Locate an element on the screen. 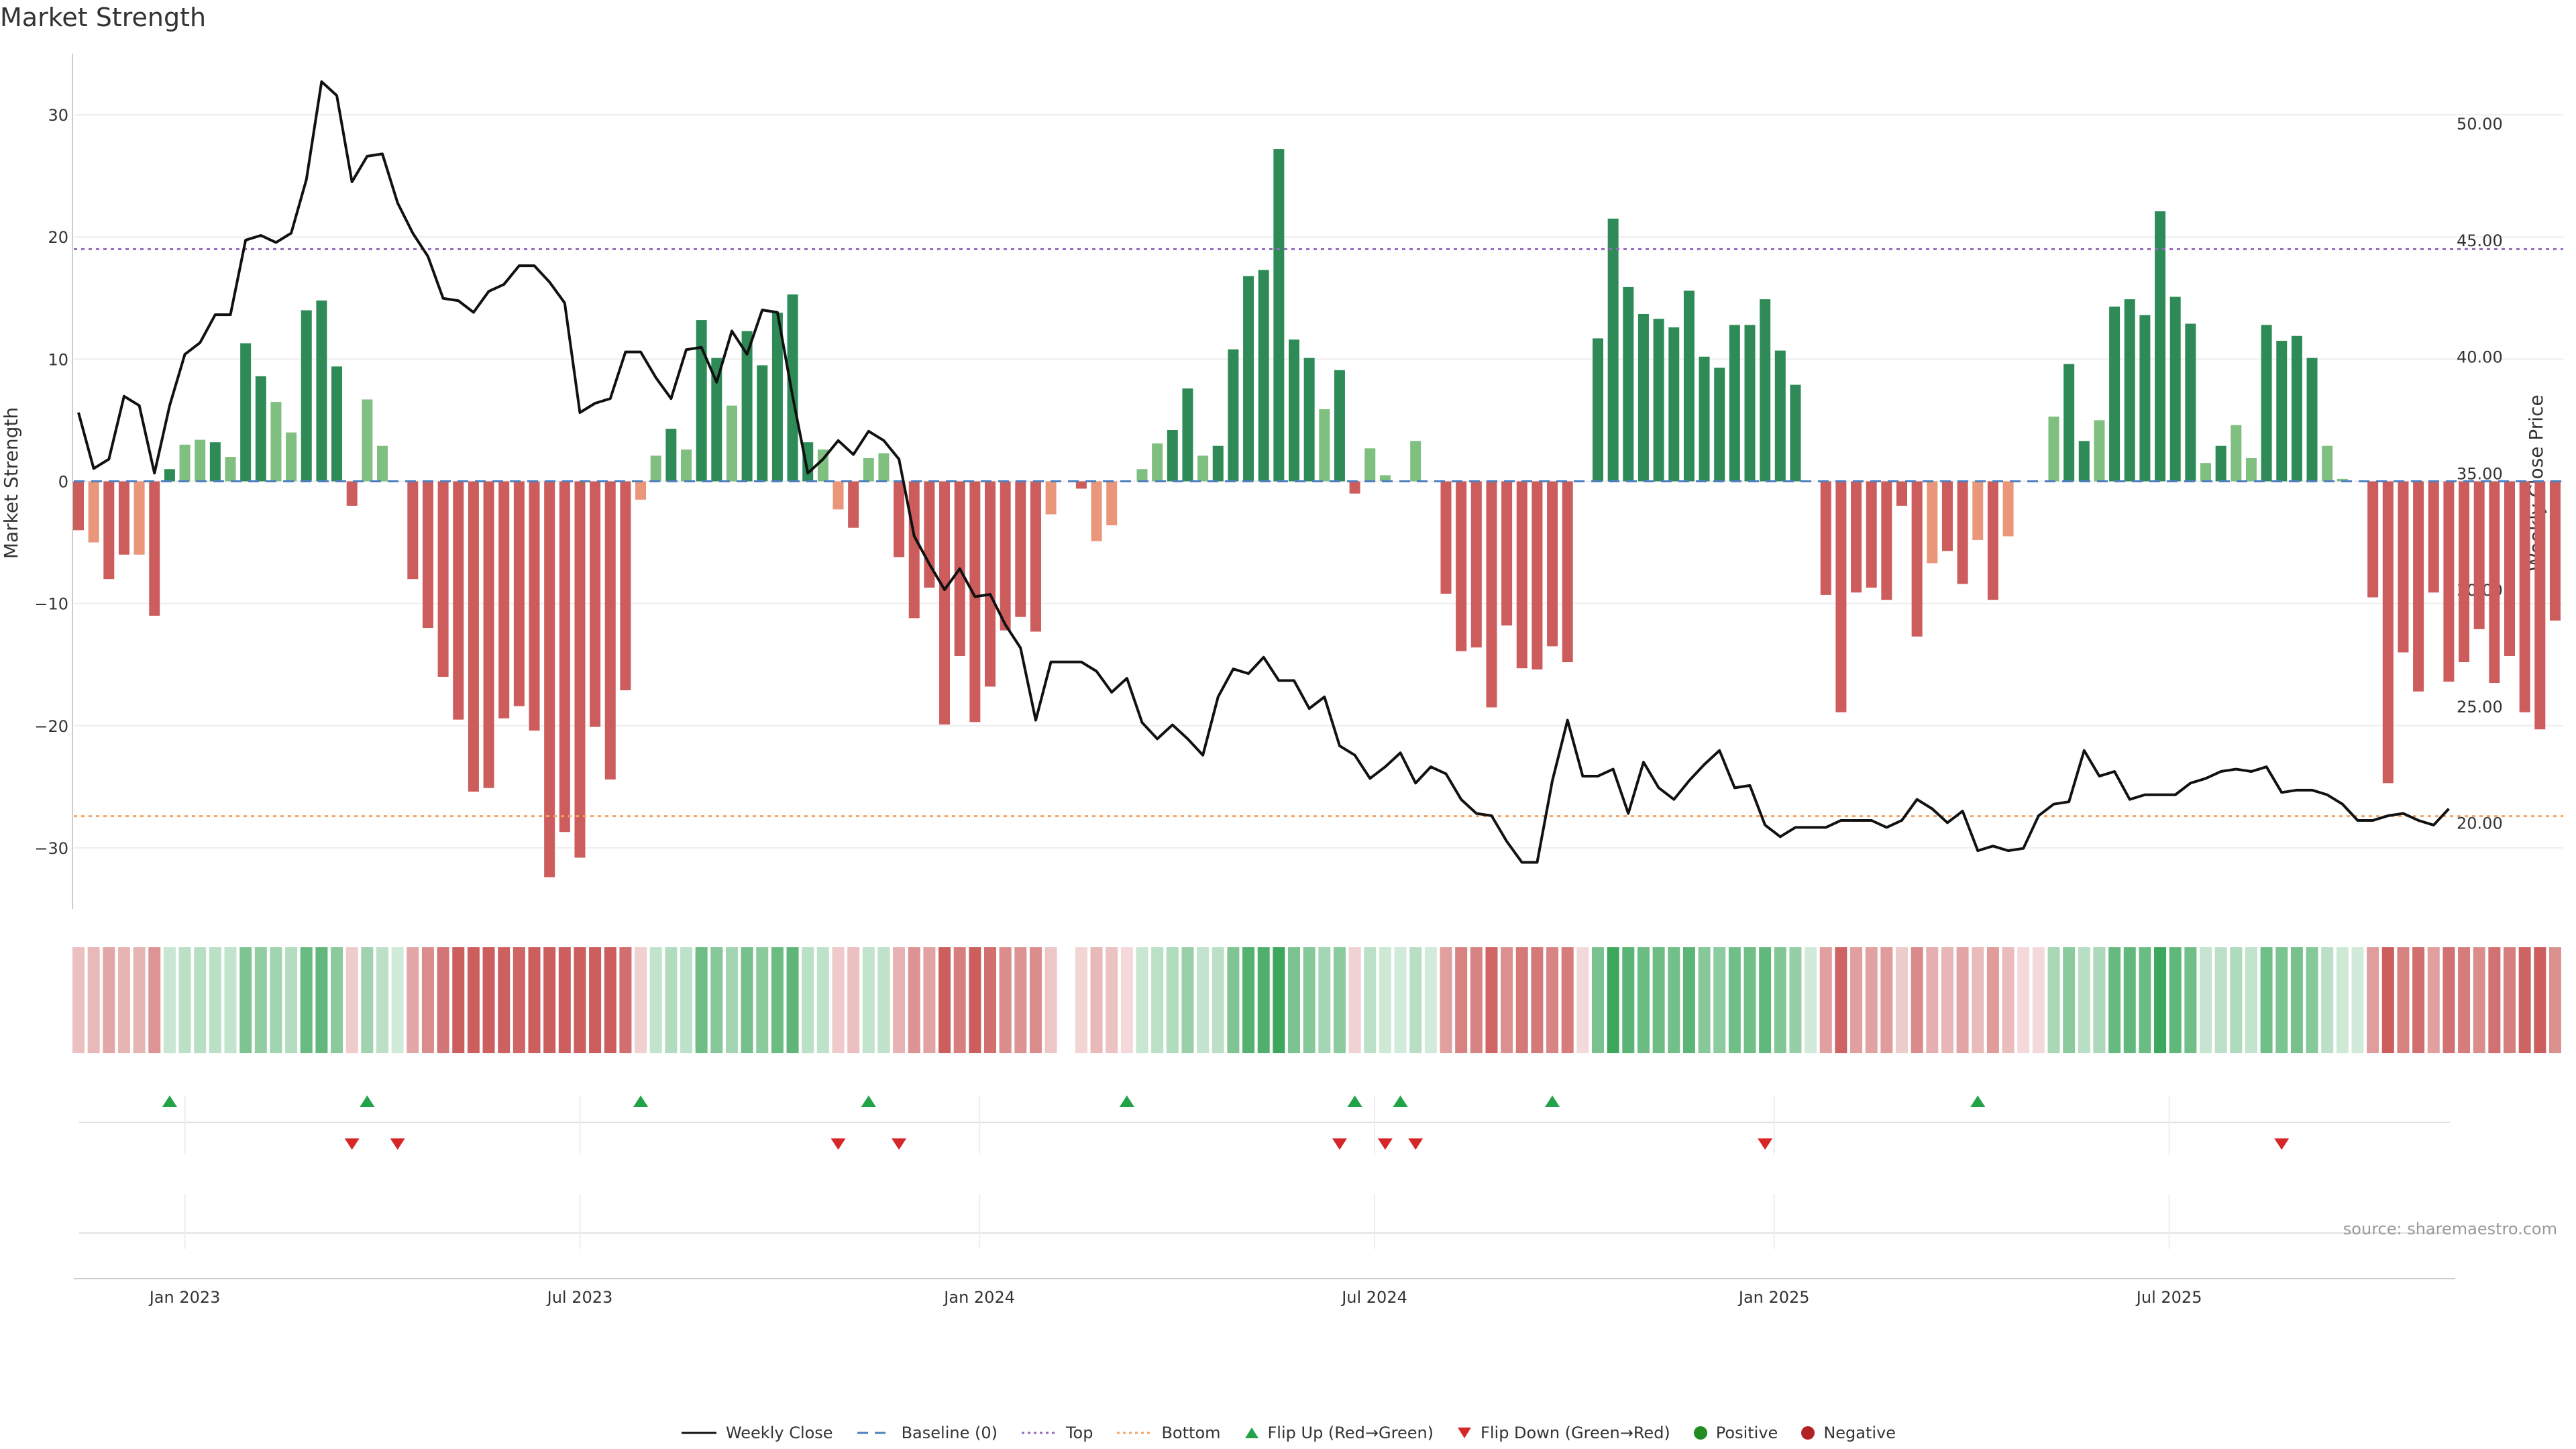 This screenshot has height=1449, width=2576. legend-label: Top is located at coordinates (1079, 1433).